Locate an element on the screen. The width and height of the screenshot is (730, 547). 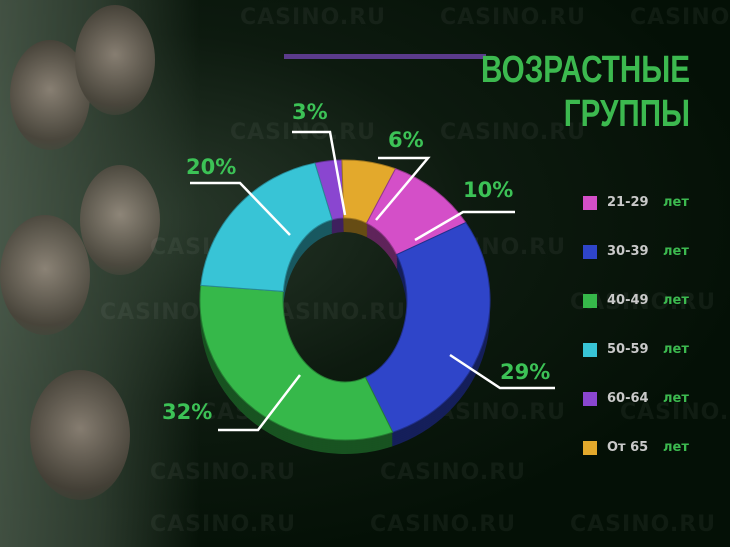
legend-item: 30-39 лет is located at coordinates (636, 251).